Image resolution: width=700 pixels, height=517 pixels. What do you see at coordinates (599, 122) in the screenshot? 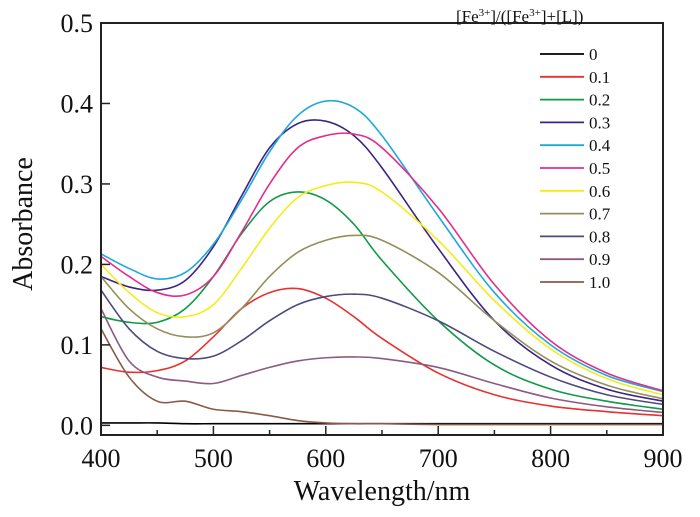
I see `legend-label: 0.3` at bounding box center [599, 122].